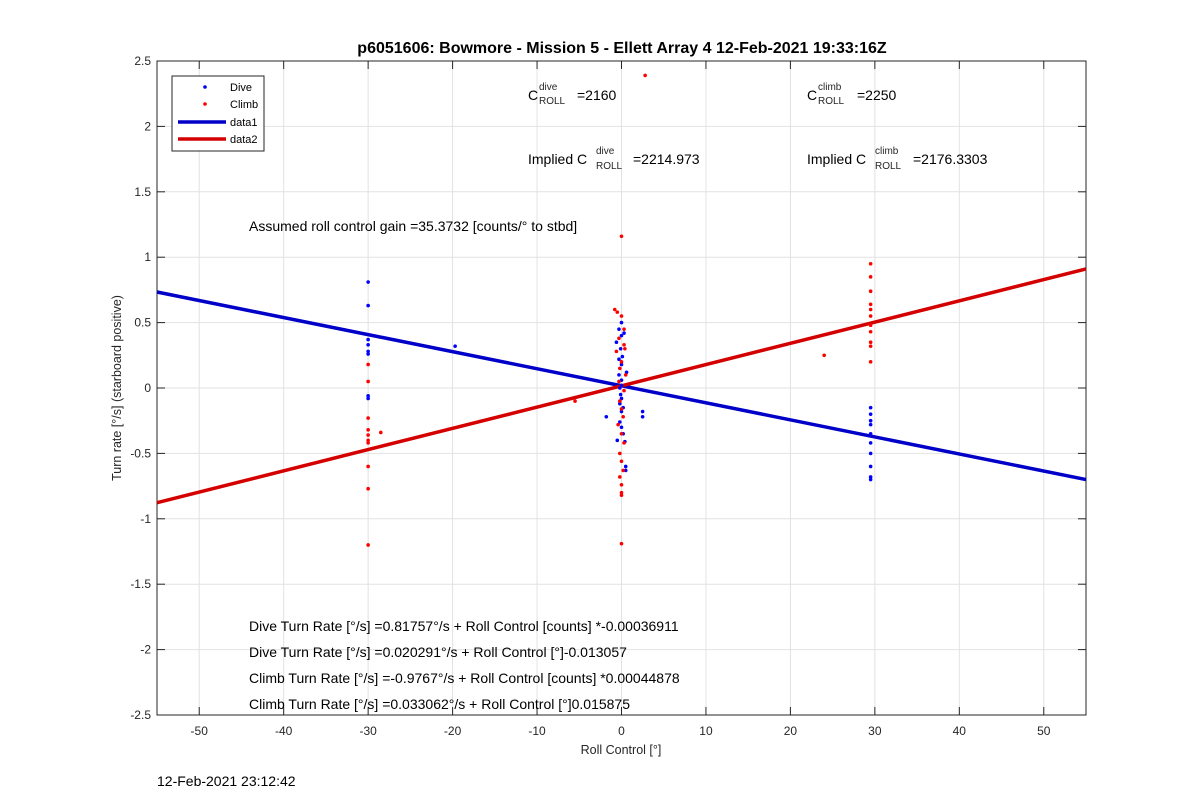  What do you see at coordinates (836, 159) in the screenshot?
I see `implied-climb-prefix: Implied C` at bounding box center [836, 159].